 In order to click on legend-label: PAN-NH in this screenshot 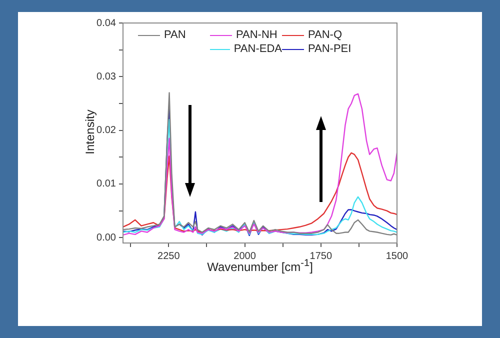, I will do `click(257, 35)`.